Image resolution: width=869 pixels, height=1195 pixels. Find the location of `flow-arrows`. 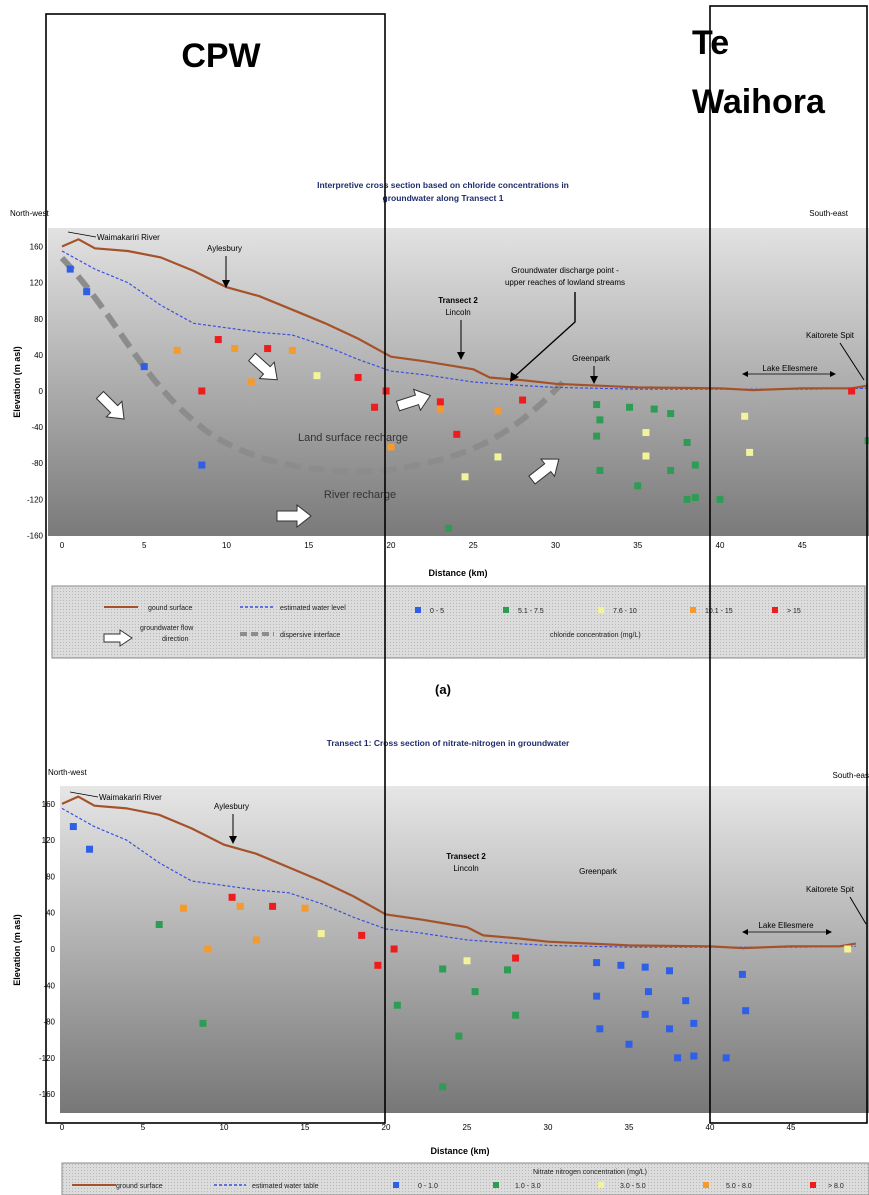

flow-arrows is located at coordinates (327, 440).